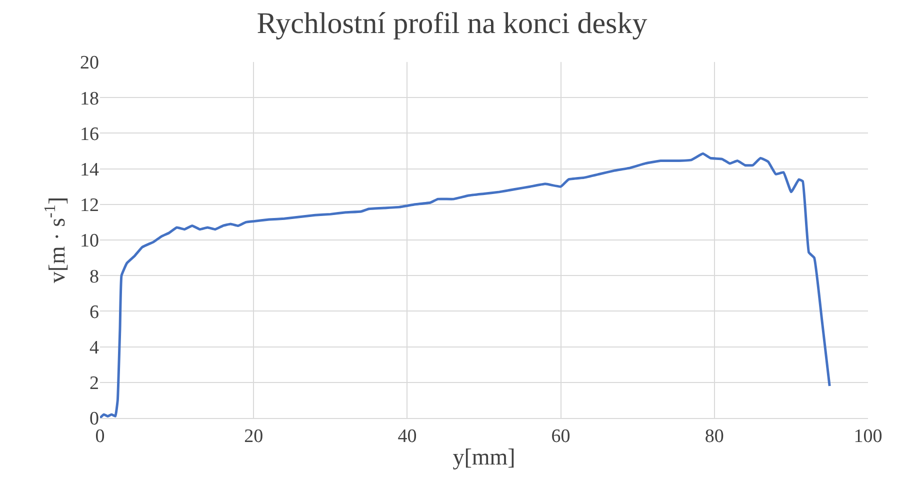  I want to click on y-tick-label: 12, so click(89, 205).